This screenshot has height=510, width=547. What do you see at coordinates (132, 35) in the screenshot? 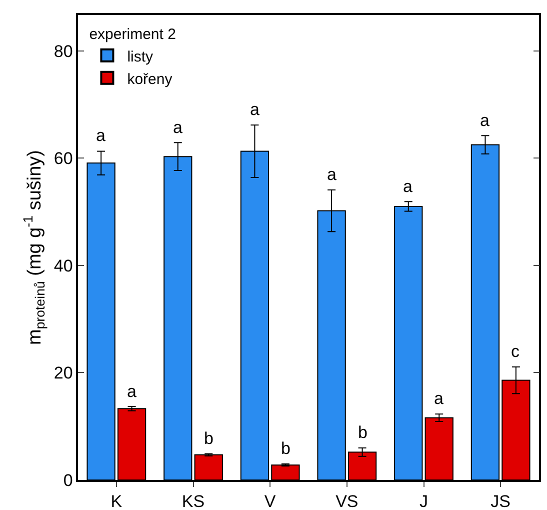
I see `legend-title: experiment 2` at bounding box center [132, 35].